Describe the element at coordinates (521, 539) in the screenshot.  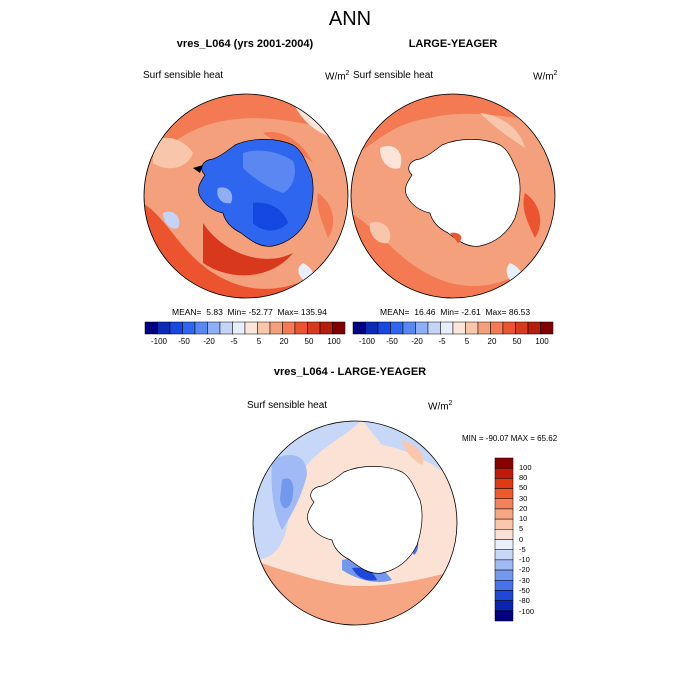
I see `colorbar-difference-label: 0` at that location.